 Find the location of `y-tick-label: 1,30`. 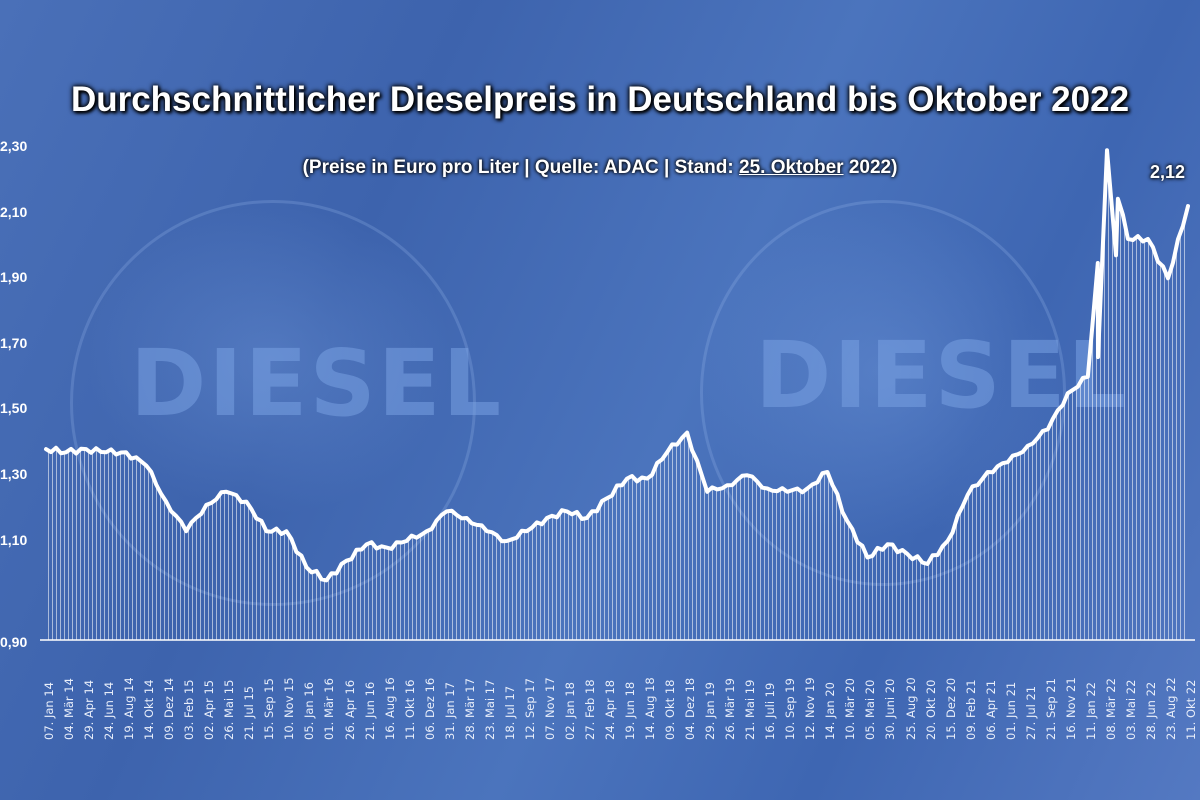

y-tick-label: 1,30 is located at coordinates (14, 474).